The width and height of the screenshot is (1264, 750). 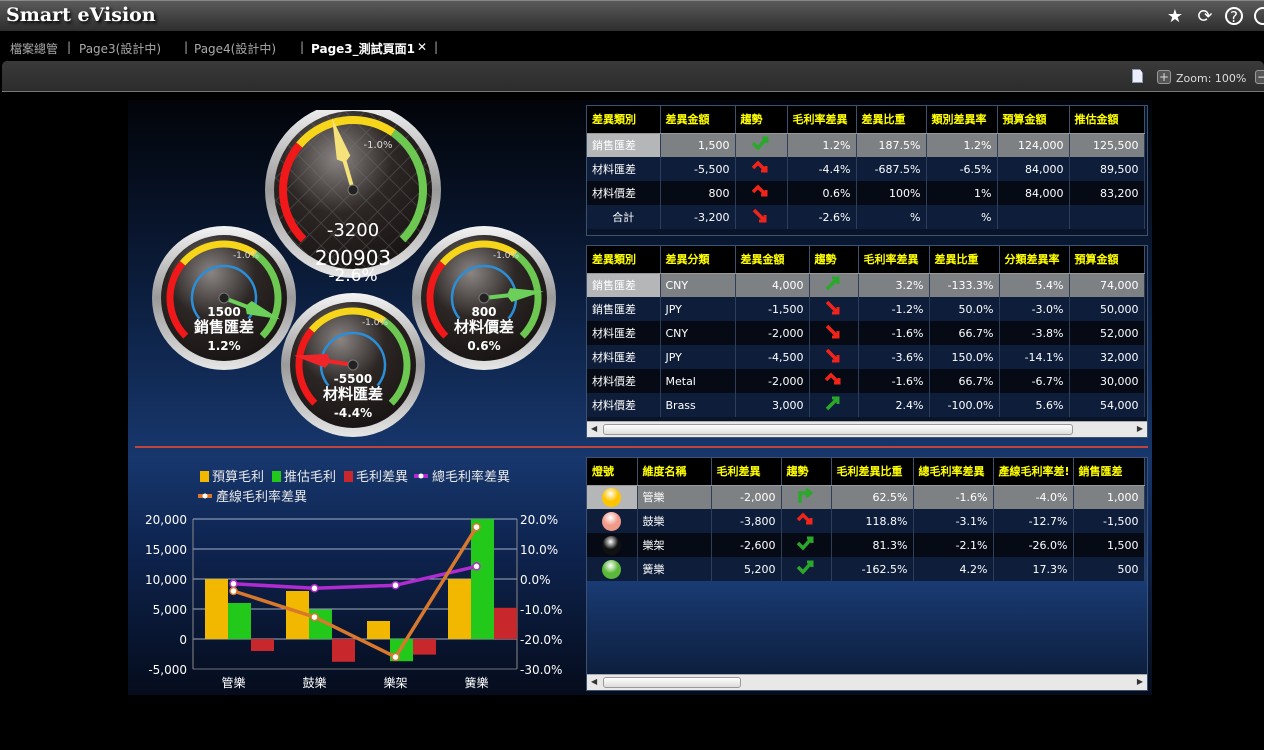 I want to click on column-header: 銷售匯差, so click(x=1109, y=472).